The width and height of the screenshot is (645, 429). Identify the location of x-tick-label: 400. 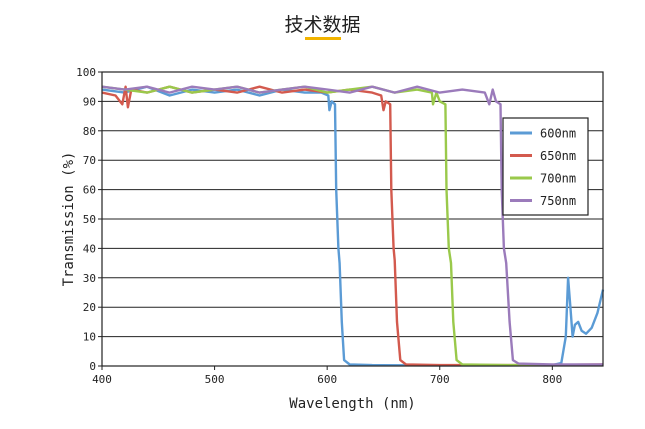
(102, 379).